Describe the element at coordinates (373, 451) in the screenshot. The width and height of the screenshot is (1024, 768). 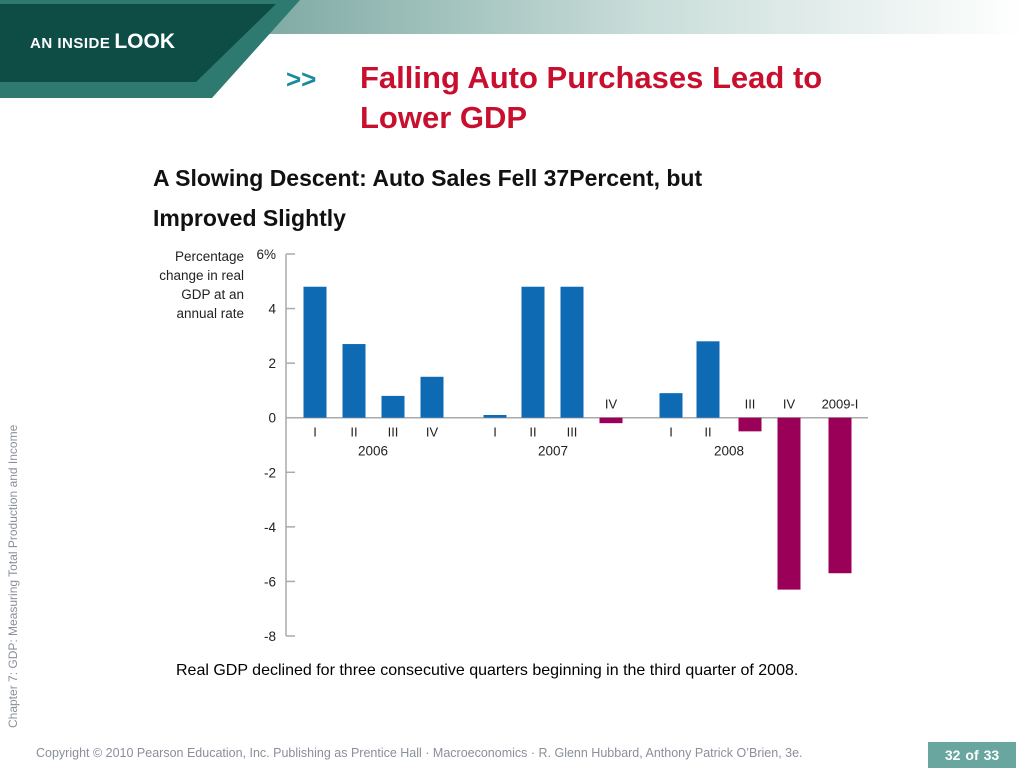
I see `year-label: 2006` at that location.